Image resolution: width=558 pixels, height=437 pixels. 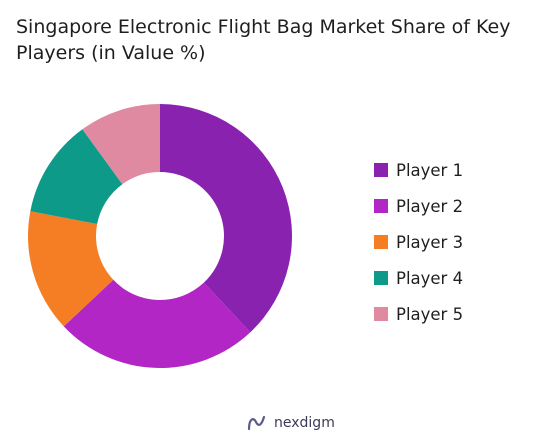 I want to click on legend-item-player-1: Player 1, so click(x=418, y=170).